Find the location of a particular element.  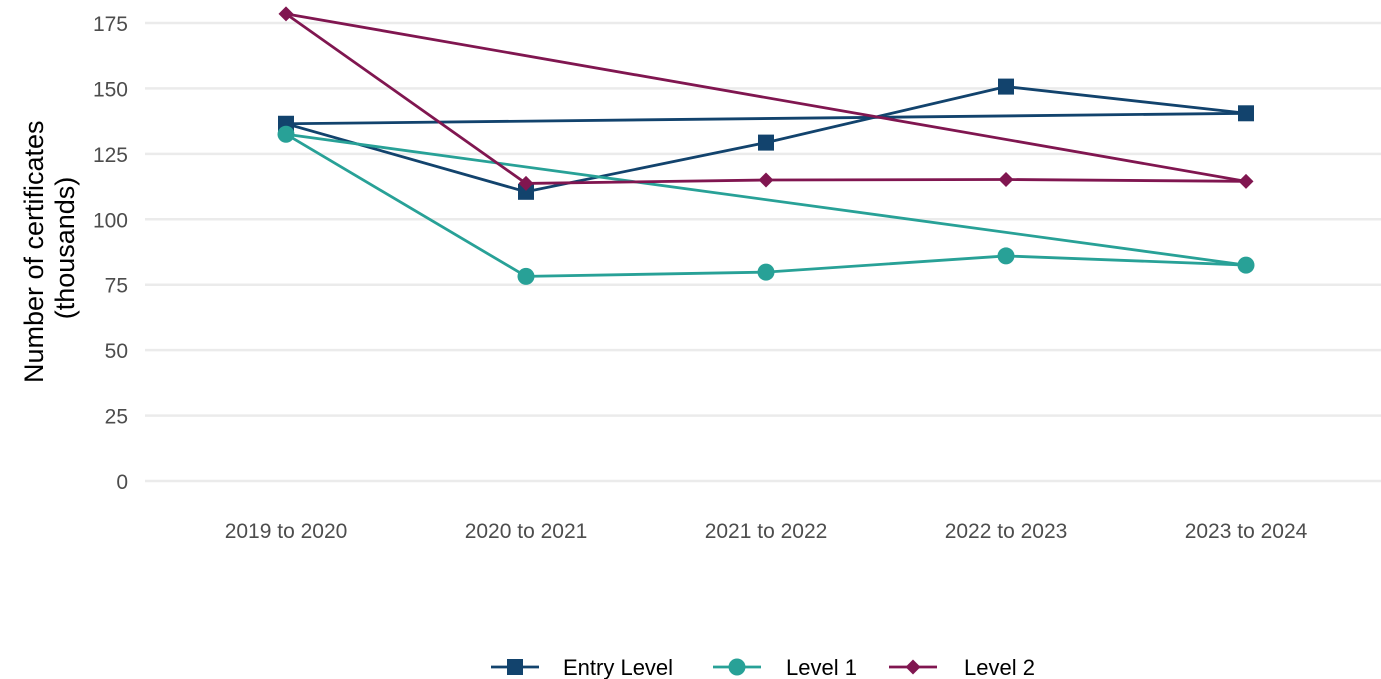

x-tick-label: 2021 to 2022 is located at coordinates (766, 531).